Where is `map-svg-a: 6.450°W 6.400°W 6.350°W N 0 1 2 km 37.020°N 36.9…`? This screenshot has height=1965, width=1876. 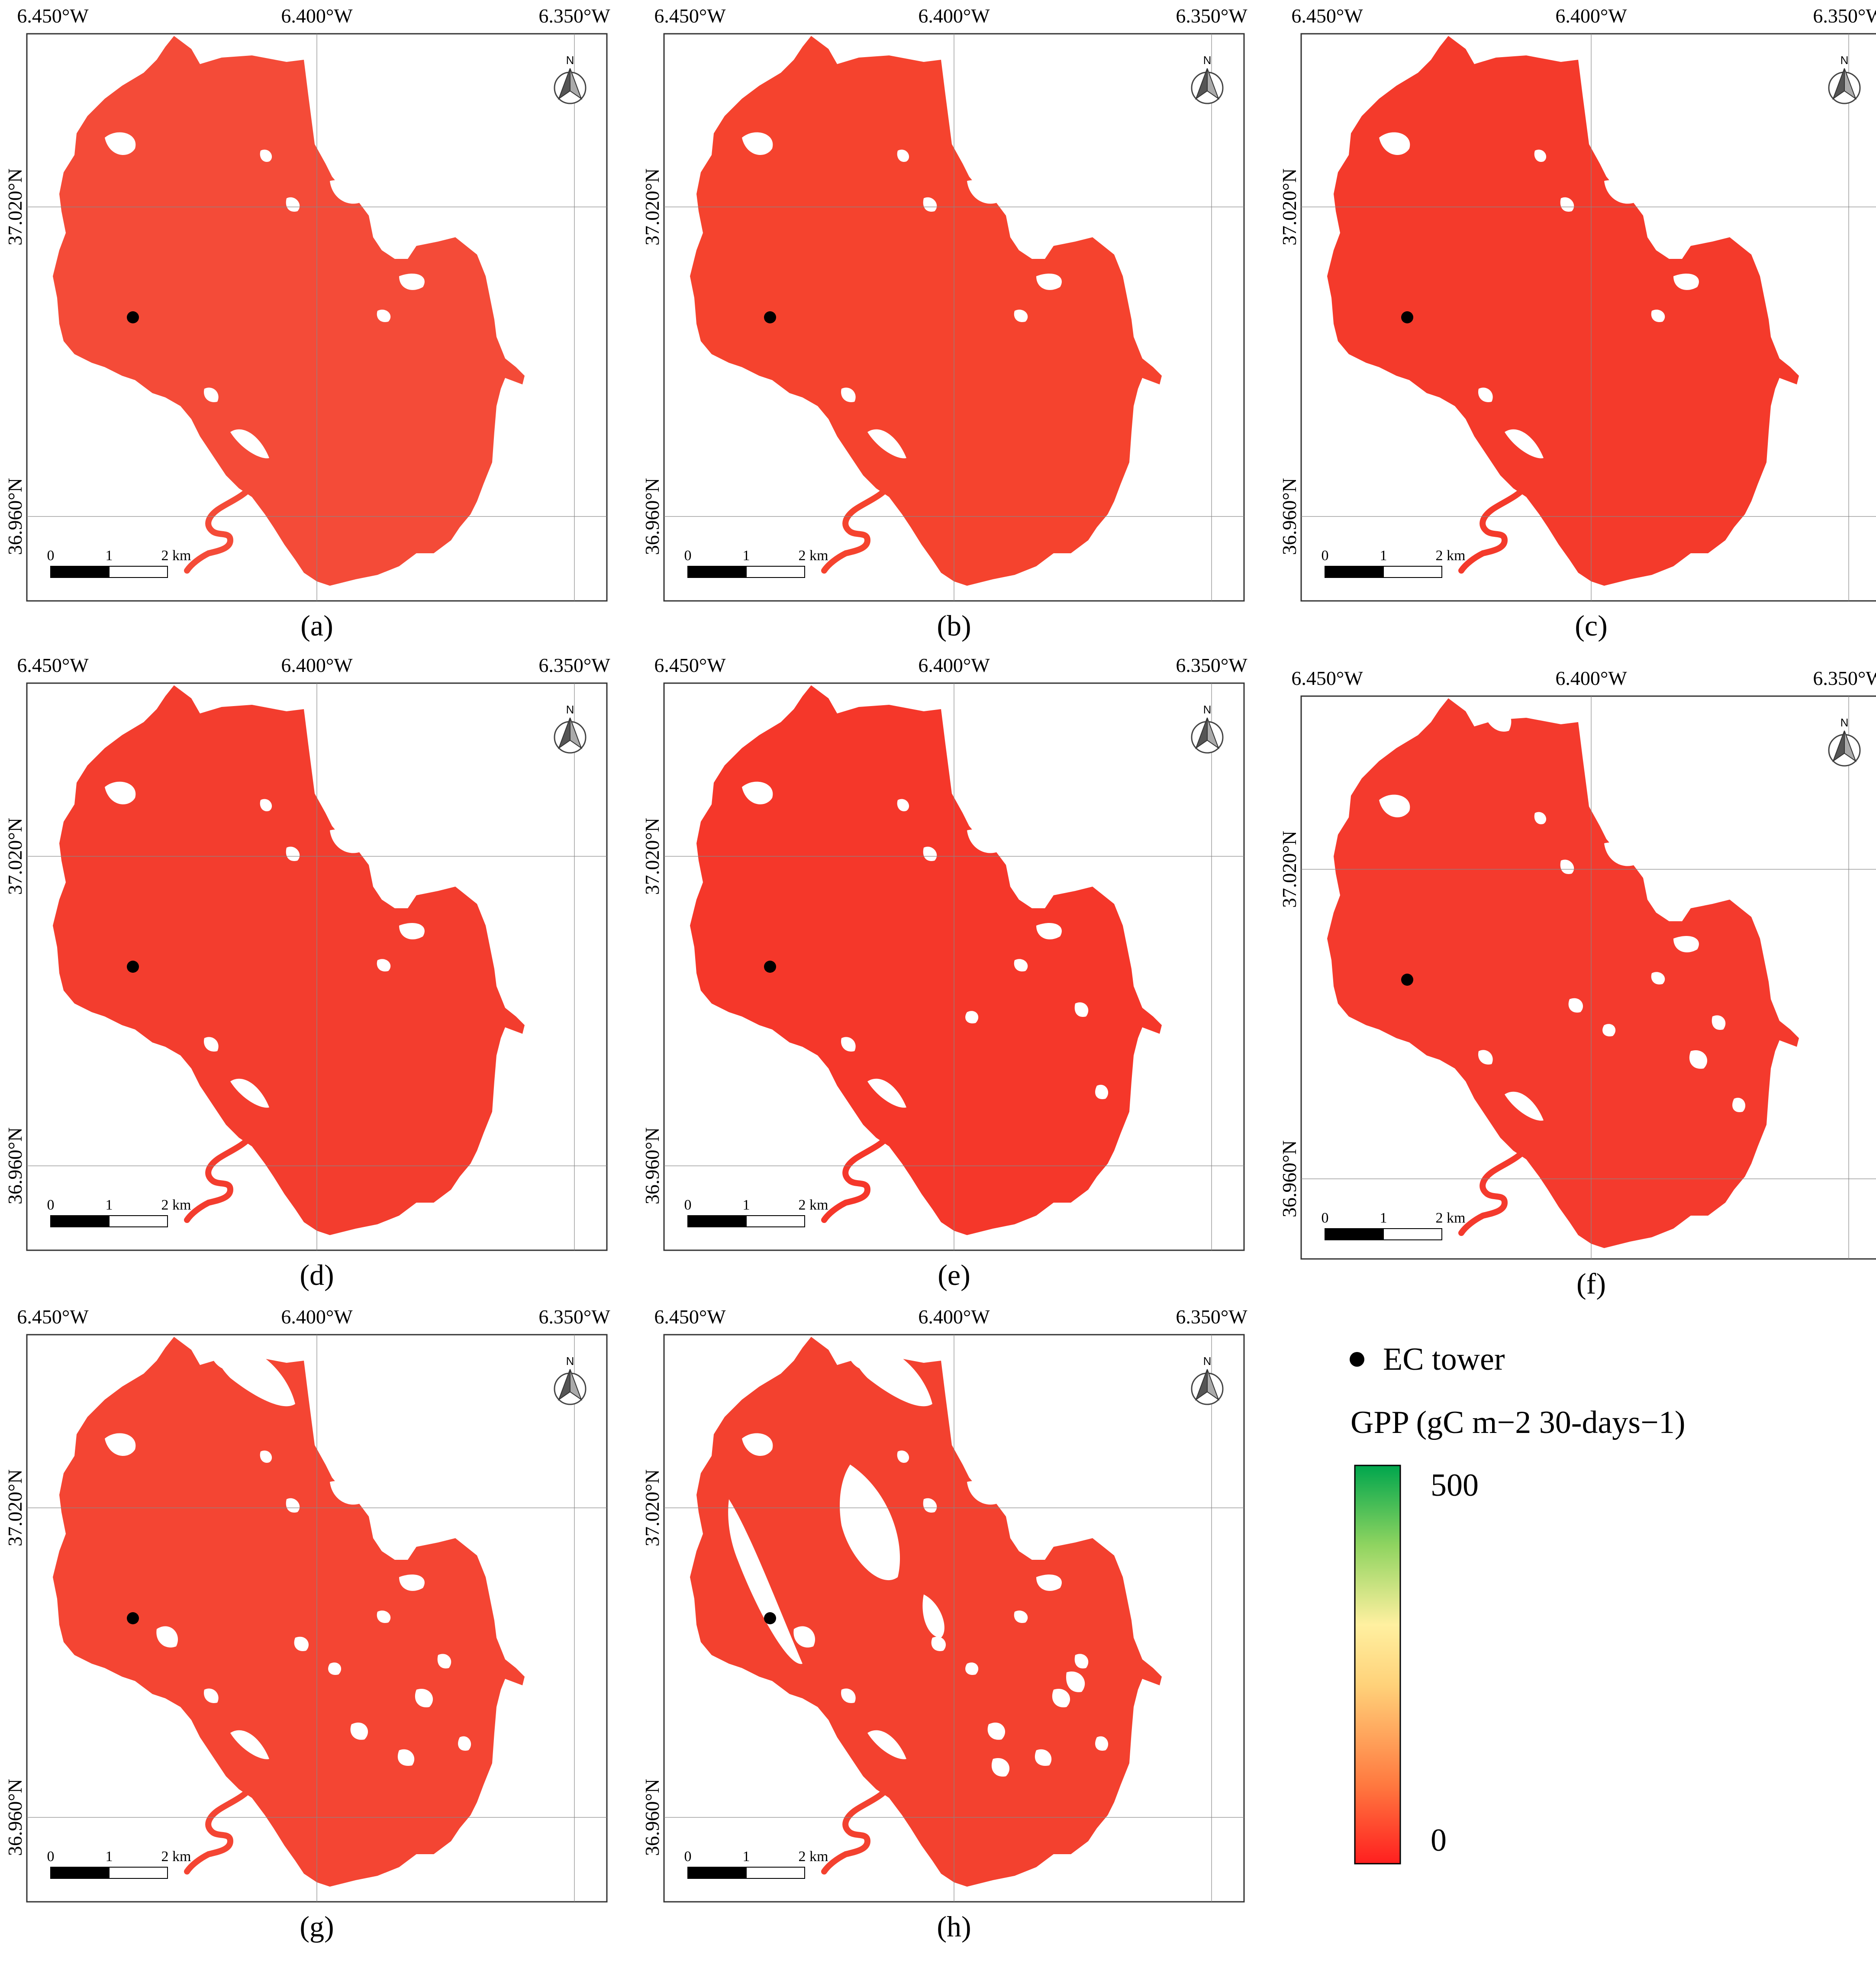
map-svg-a: 6.450°W 6.400°W 6.350°W N 0 1 2 km 37.020°N 36.9… is located at coordinates (307, 323).